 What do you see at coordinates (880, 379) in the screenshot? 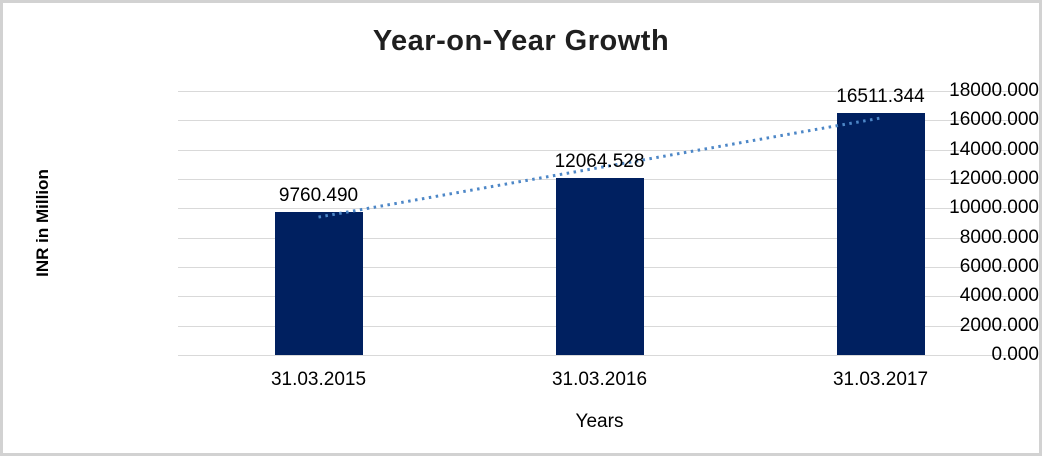
I see `x-tick-label: 31.03.2017` at bounding box center [880, 379].